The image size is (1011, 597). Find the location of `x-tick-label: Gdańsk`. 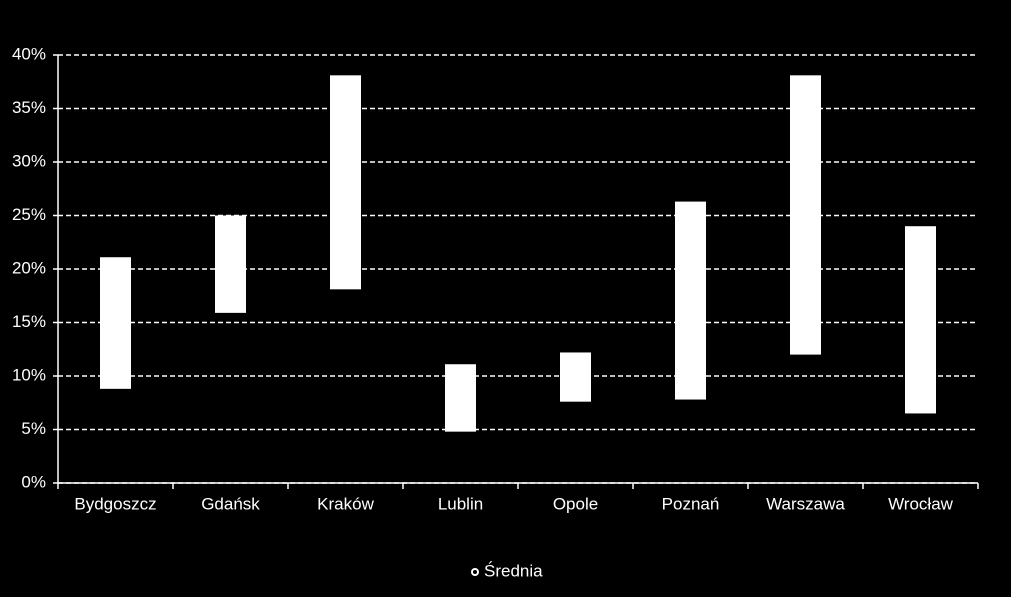

x-tick-label: Gdańsk is located at coordinates (230, 503).